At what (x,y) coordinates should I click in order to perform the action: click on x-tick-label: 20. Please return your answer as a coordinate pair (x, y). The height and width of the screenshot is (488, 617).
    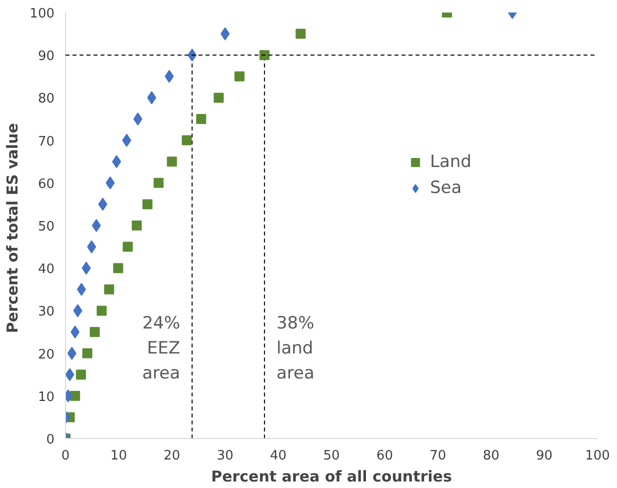
    Looking at the image, I should click on (172, 456).